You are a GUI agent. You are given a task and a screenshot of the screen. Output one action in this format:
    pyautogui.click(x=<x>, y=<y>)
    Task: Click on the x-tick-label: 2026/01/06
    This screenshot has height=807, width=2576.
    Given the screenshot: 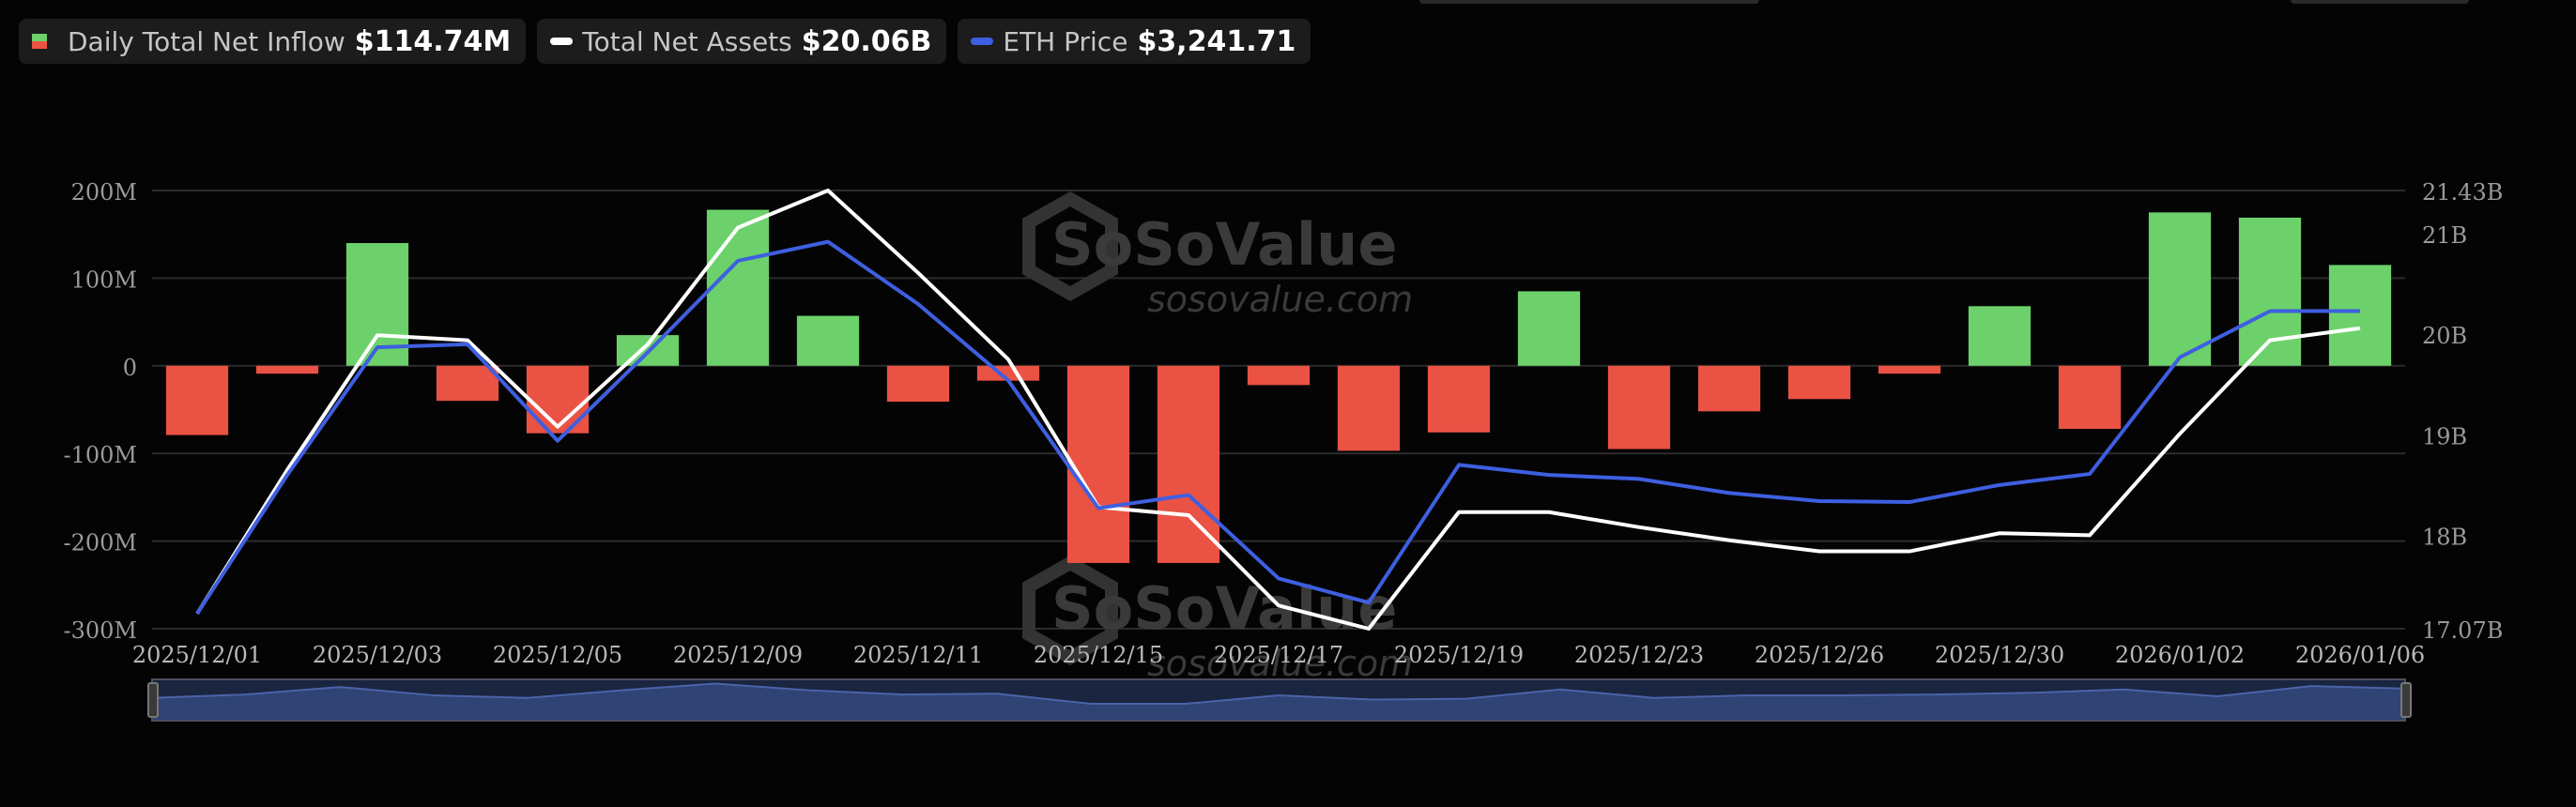 What is the action you would take?
    pyautogui.click(x=2360, y=655)
    